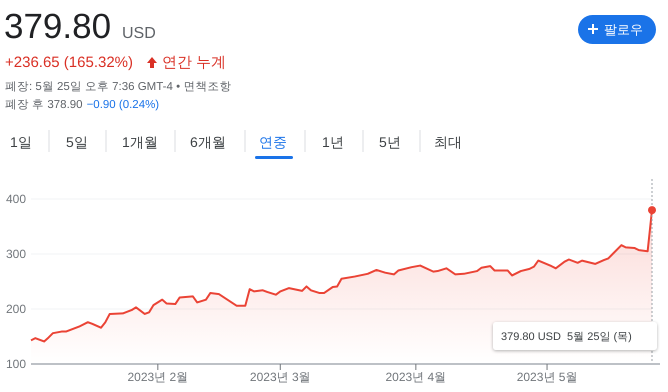 Image resolution: width=668 pixels, height=392 pixels. I want to click on text: 팔로우, so click(623, 29).